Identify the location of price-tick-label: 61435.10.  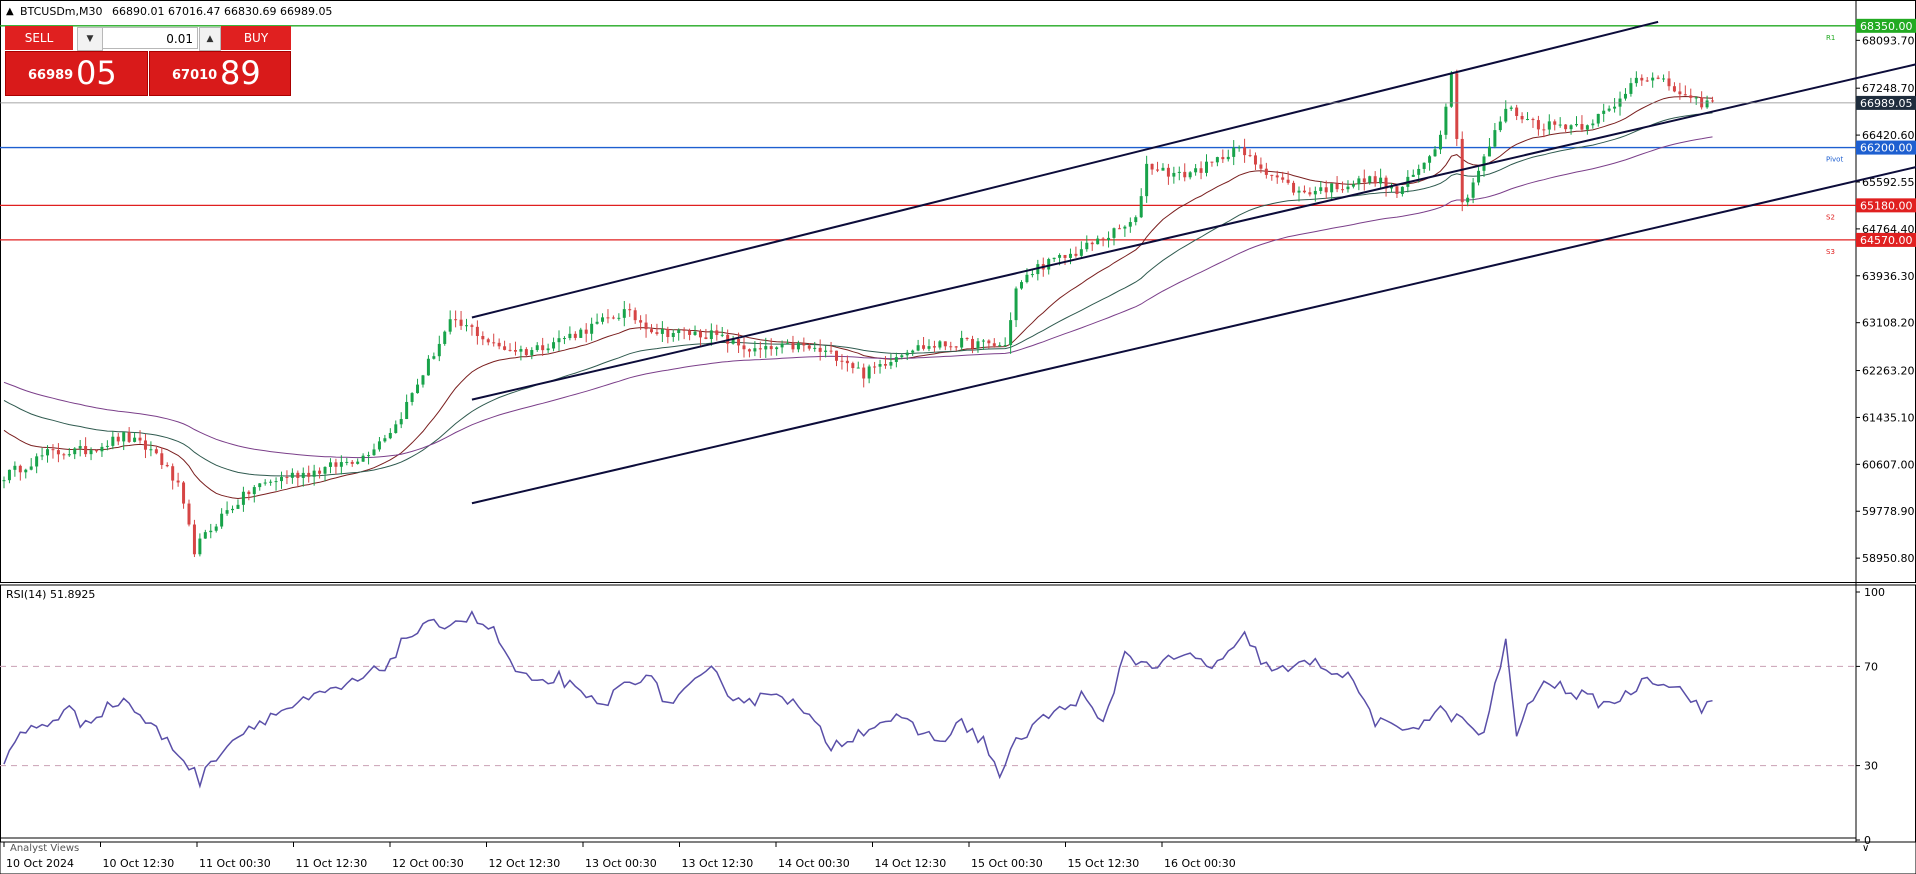
(1888, 417).